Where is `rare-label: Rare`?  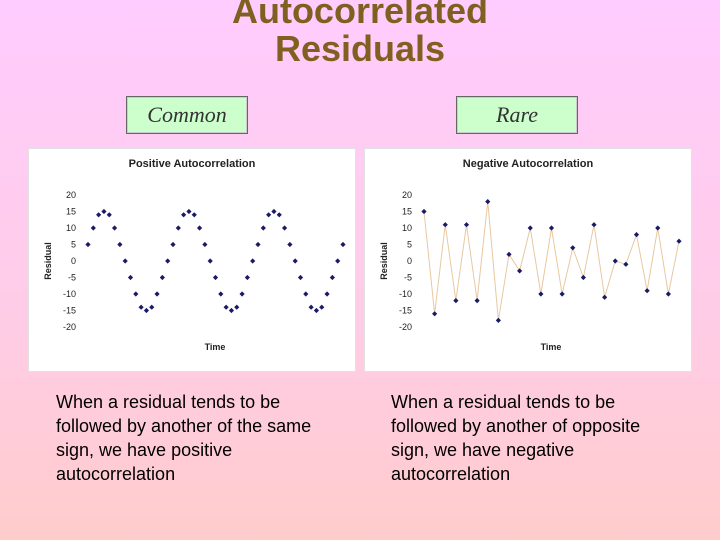 rare-label: Rare is located at coordinates (517, 115).